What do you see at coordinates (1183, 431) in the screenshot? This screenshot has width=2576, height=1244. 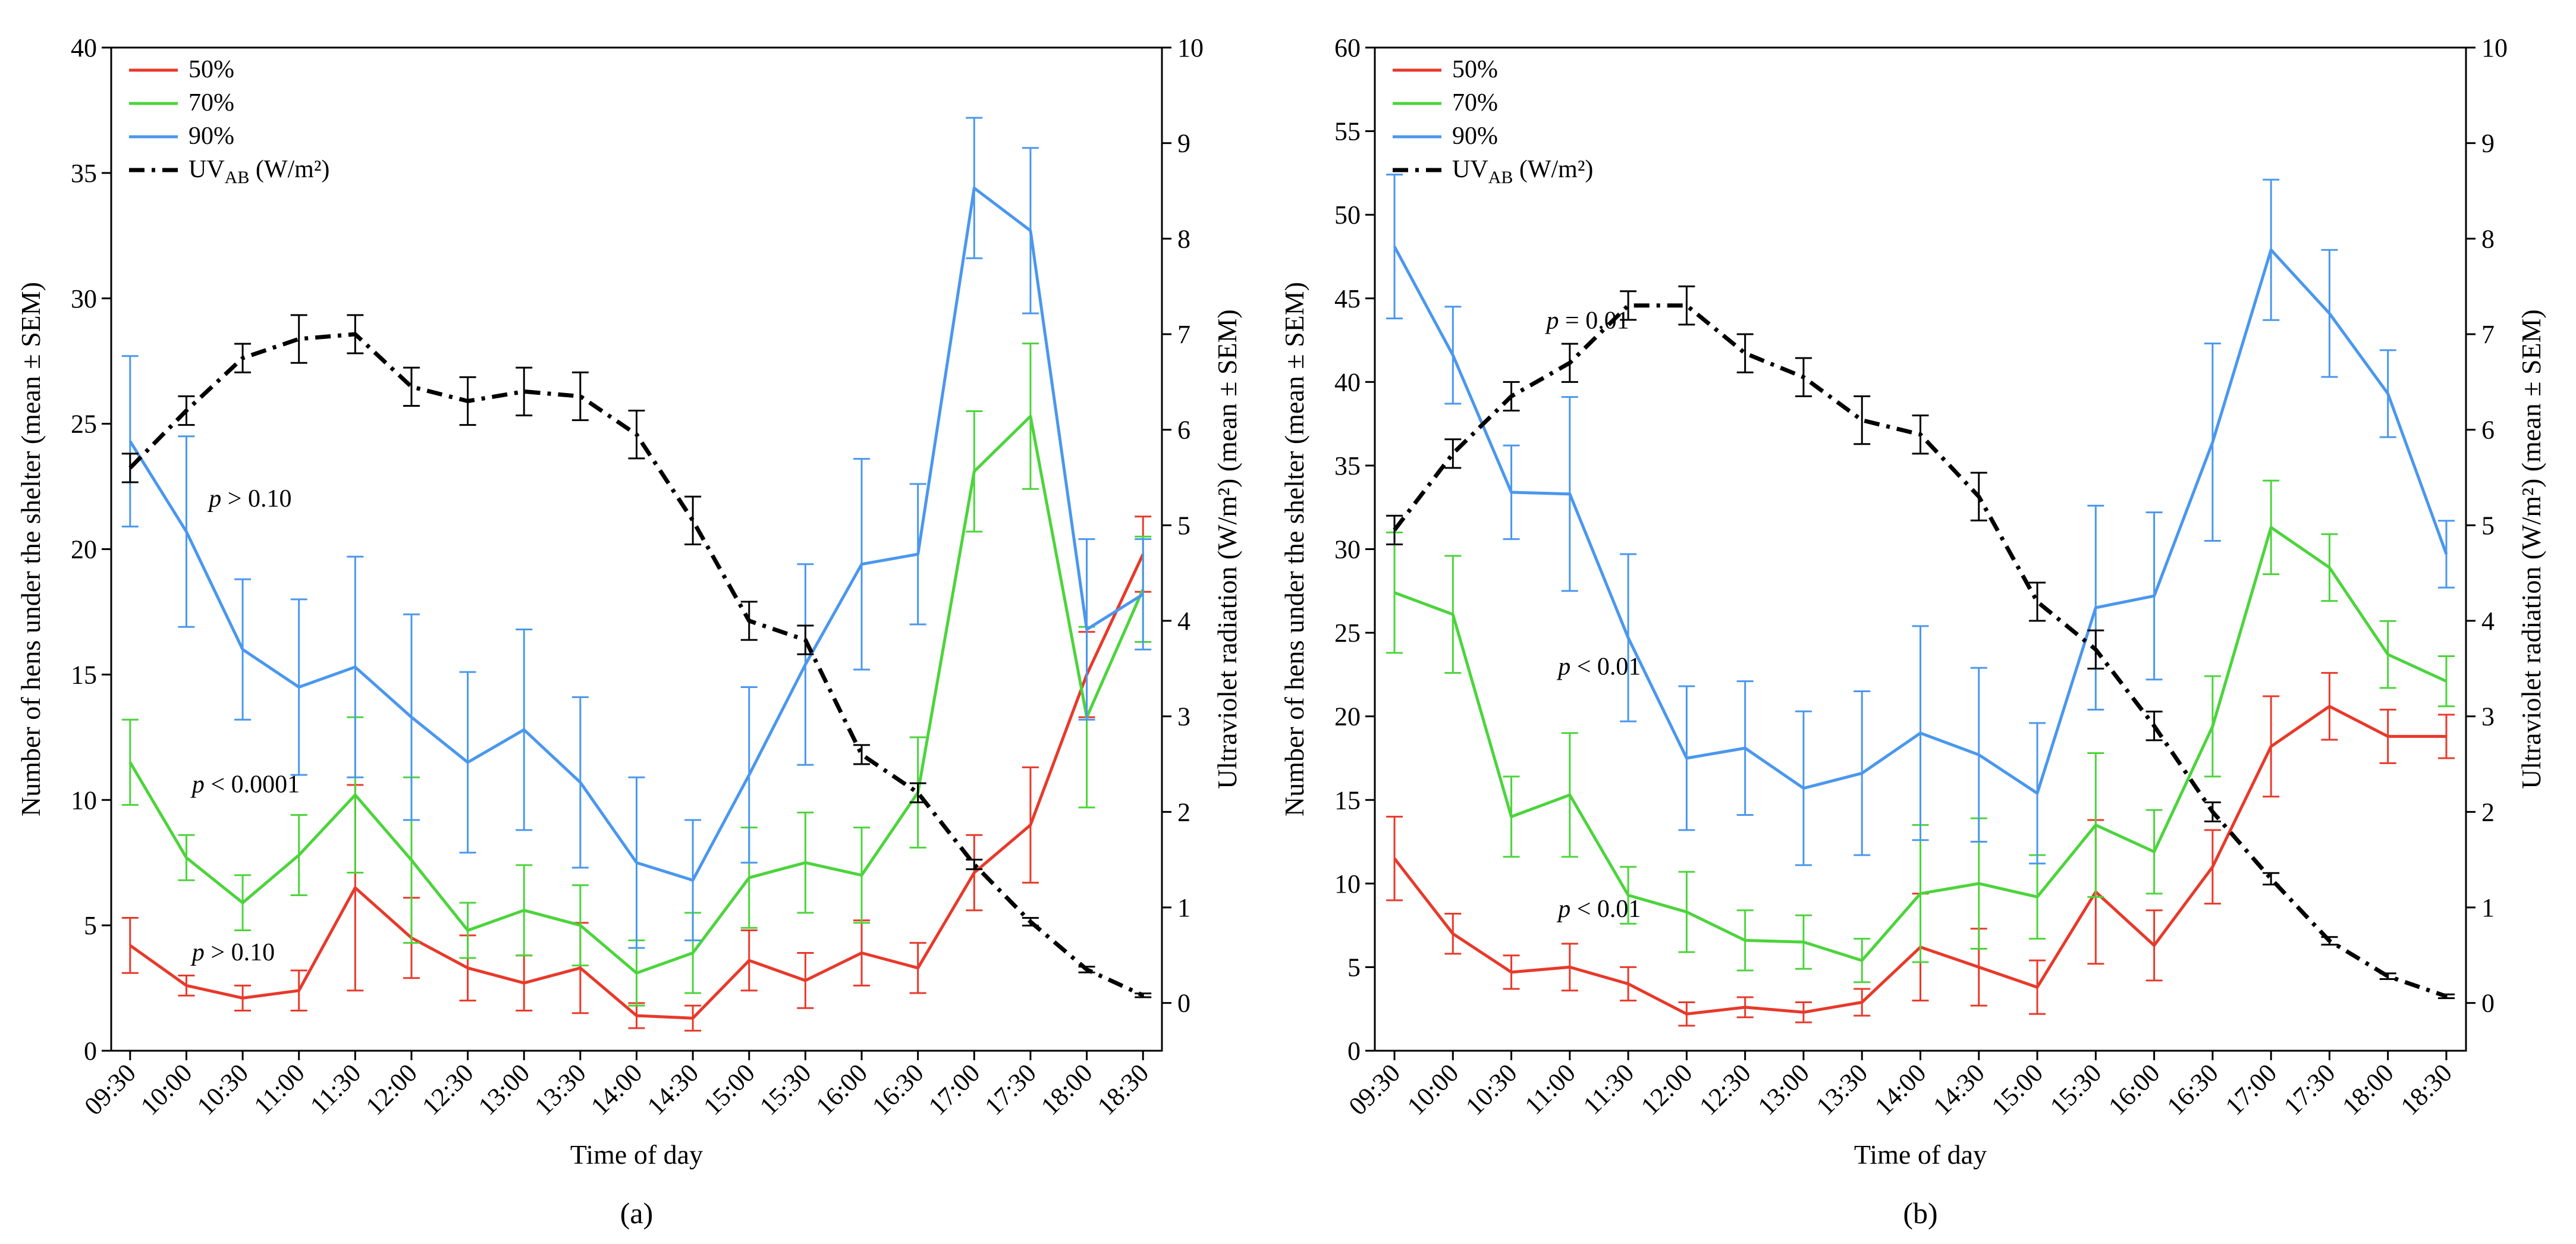 I see `chart-a-y2tick-label: 6` at bounding box center [1183, 431].